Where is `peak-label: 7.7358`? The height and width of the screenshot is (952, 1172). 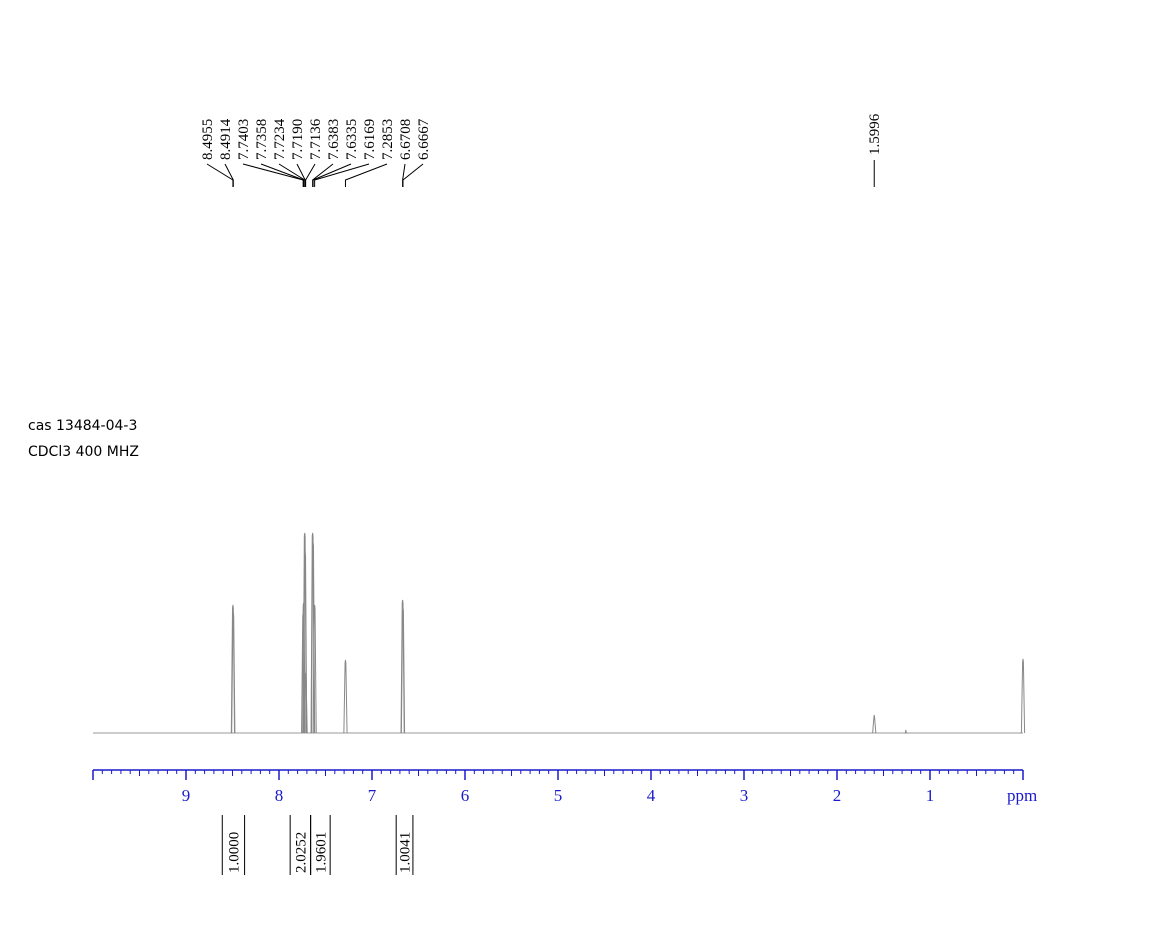 peak-label: 7.7358 is located at coordinates (262, 139).